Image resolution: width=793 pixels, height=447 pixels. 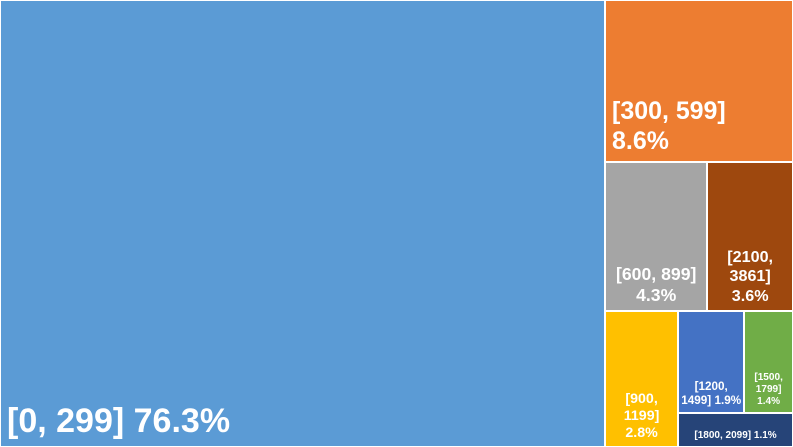 What do you see at coordinates (723, 435) in the screenshot?
I see `category-label: [1800, 2099]` at bounding box center [723, 435].